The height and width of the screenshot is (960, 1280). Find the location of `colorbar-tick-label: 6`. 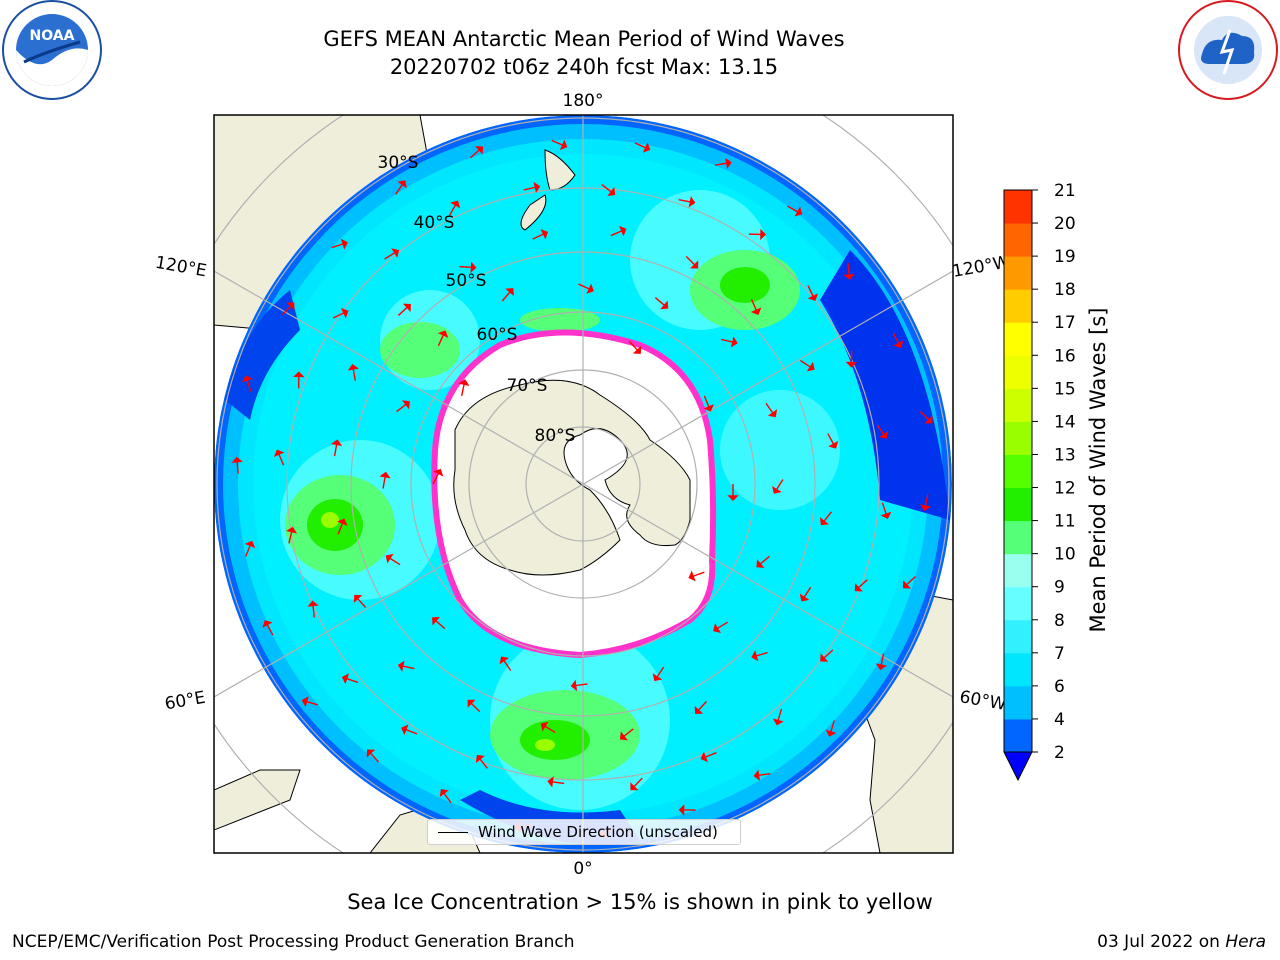

colorbar-tick-label: 6 is located at coordinates (1059, 687).